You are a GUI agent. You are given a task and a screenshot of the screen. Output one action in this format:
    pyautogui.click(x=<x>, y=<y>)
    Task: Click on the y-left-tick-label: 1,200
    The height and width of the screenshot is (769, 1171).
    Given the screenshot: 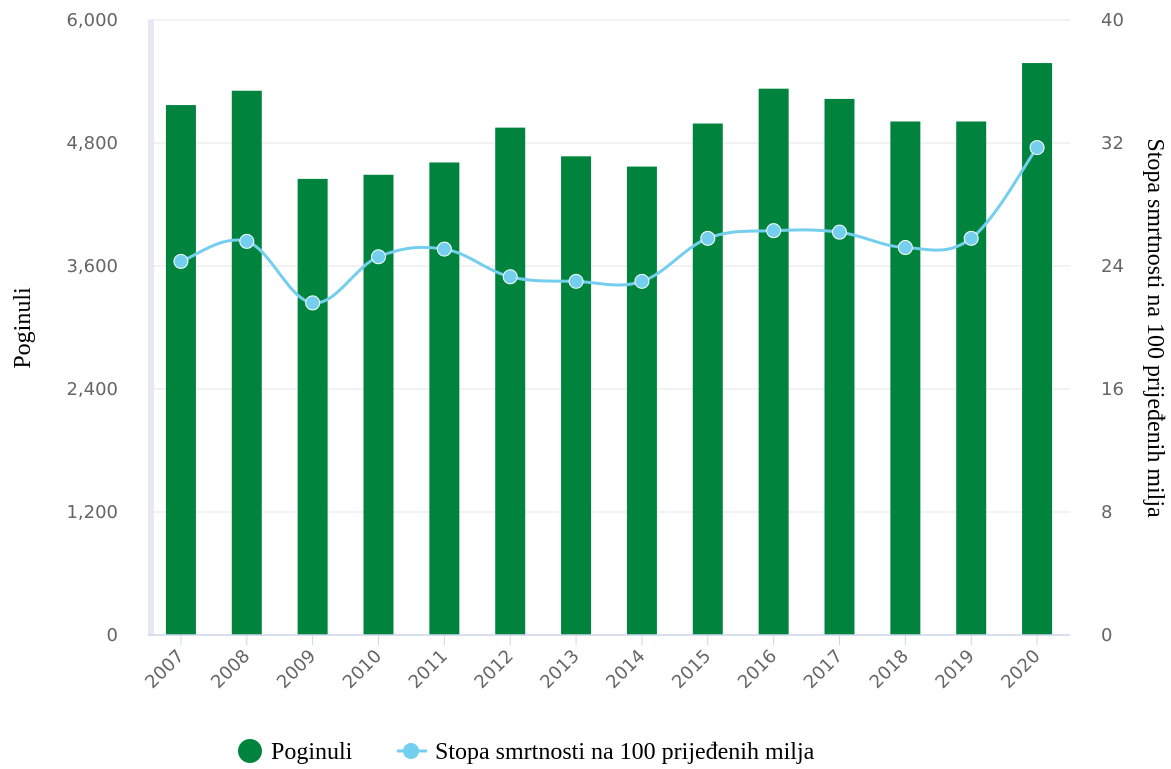 What is the action you would take?
    pyautogui.click(x=92, y=512)
    